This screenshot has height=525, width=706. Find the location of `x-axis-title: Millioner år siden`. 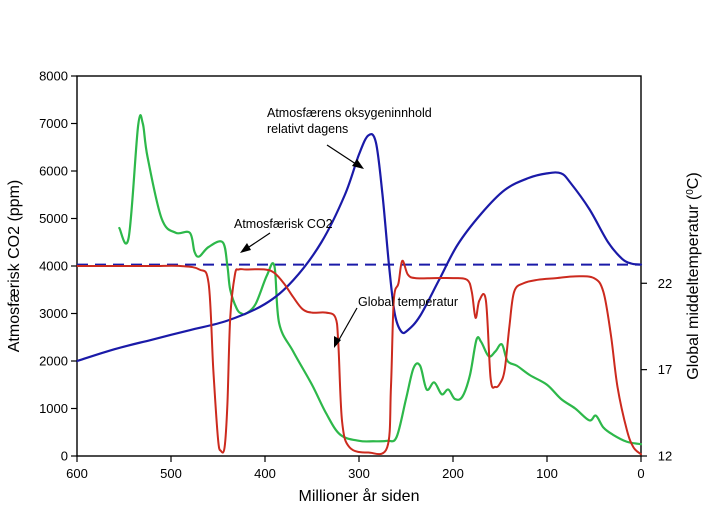

x-axis-title: Millioner år siden is located at coordinates (359, 496).